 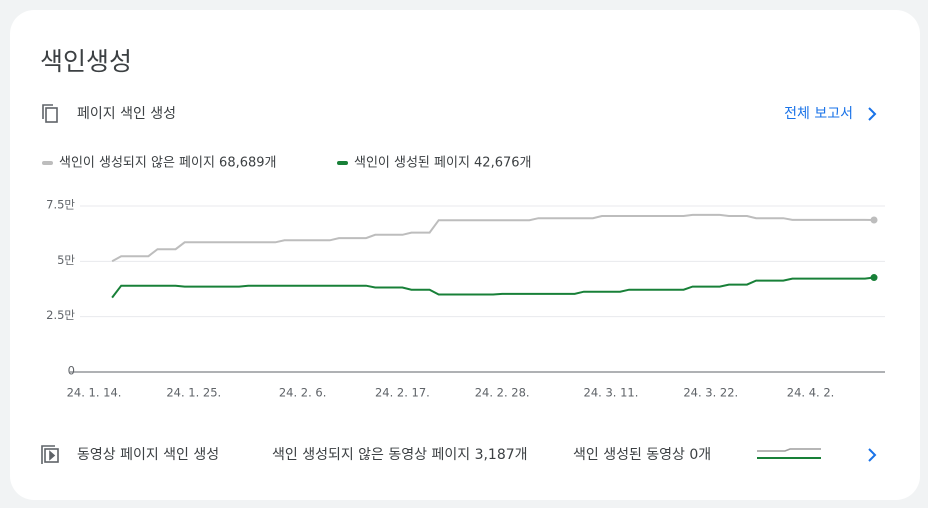 What do you see at coordinates (193, 393) in the screenshot?
I see `x-tick-label: 24. 1. 25.` at bounding box center [193, 393].